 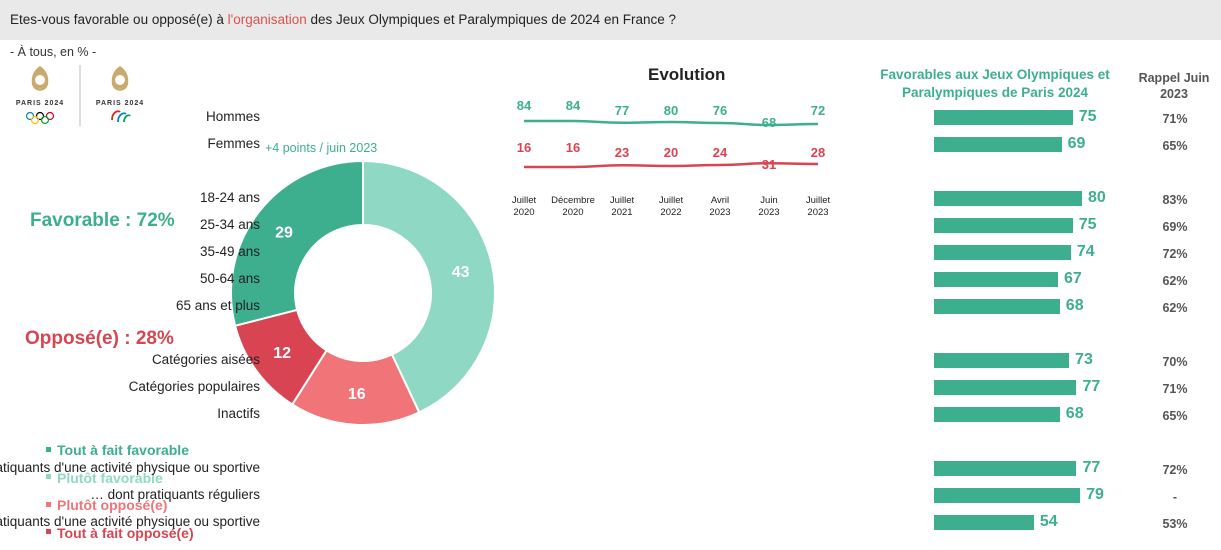 What do you see at coordinates (130, 306) in the screenshot?
I see `bar-category-label: 65 ans et plus` at bounding box center [130, 306].